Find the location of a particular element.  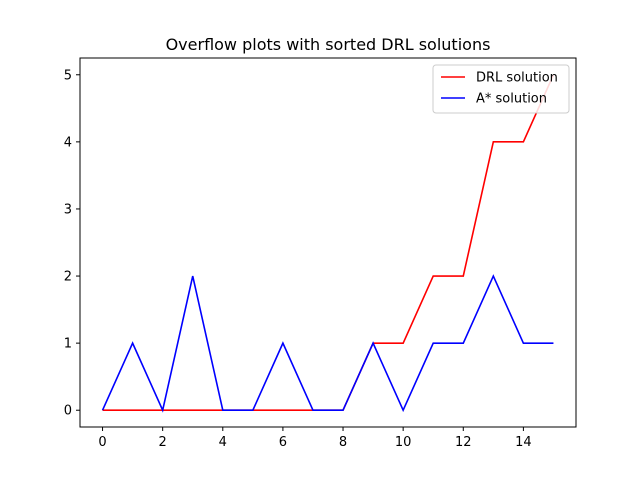

legend: DRL solution A* solution is located at coordinates (501, 89).